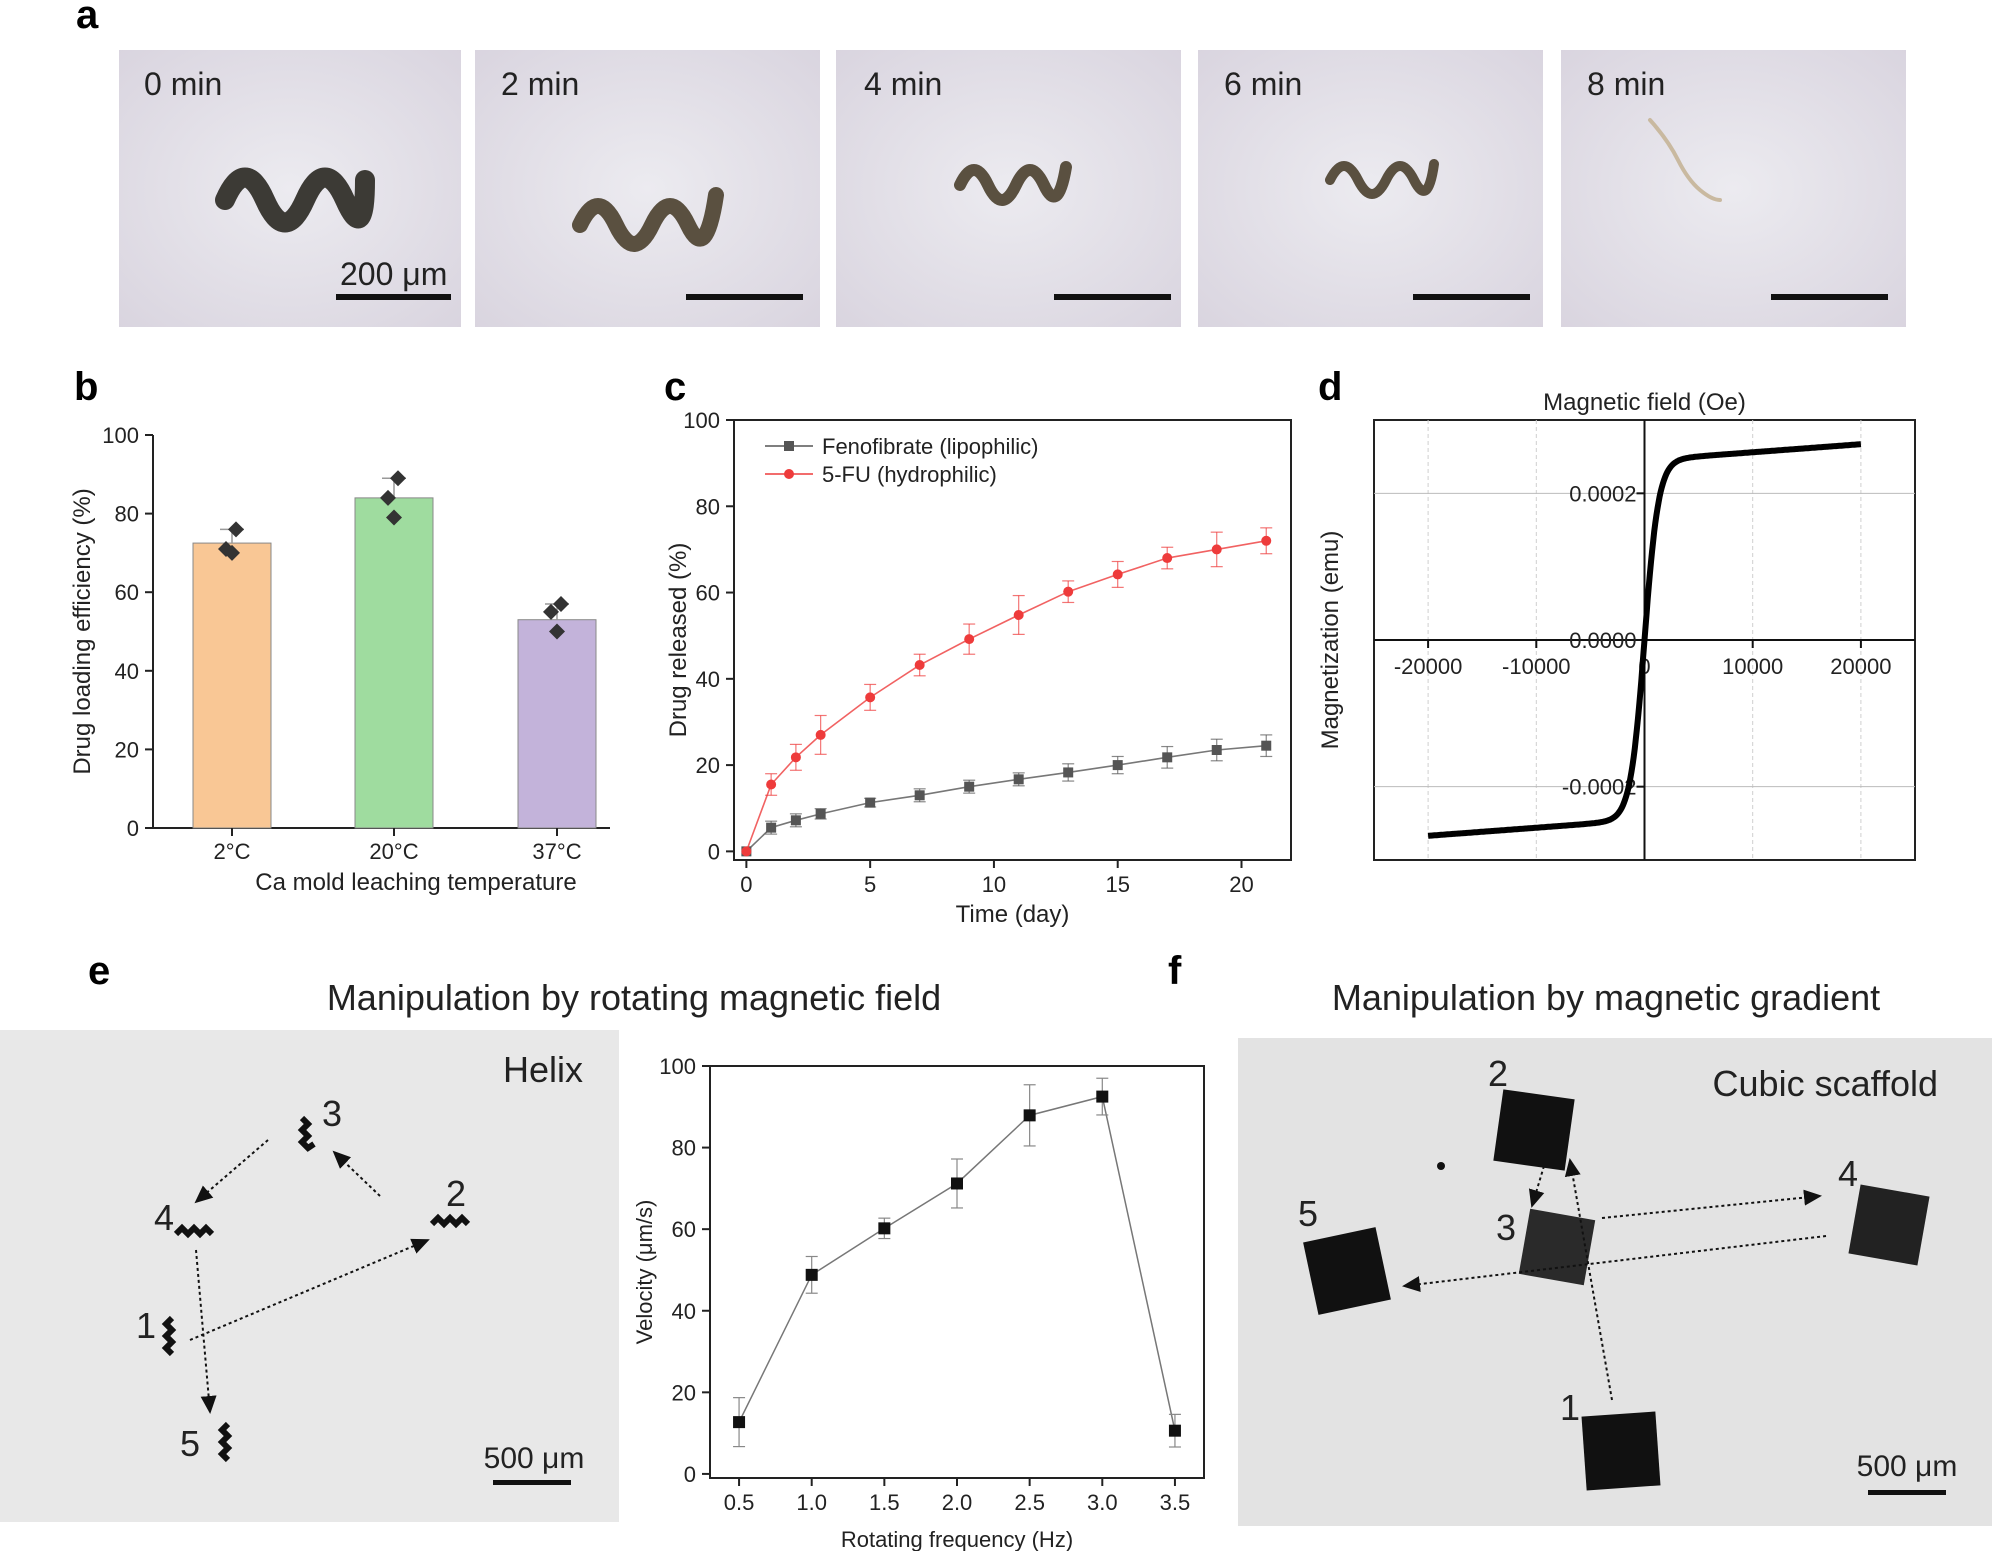  I want to click on x-tick-label: 2°C, so click(232, 851).